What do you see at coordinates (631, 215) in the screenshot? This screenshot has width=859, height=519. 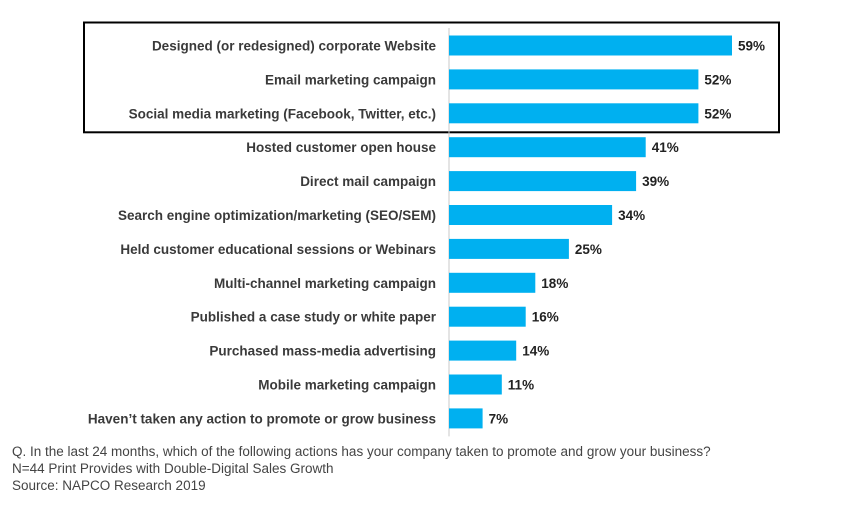 I see `value-label: 34%` at bounding box center [631, 215].